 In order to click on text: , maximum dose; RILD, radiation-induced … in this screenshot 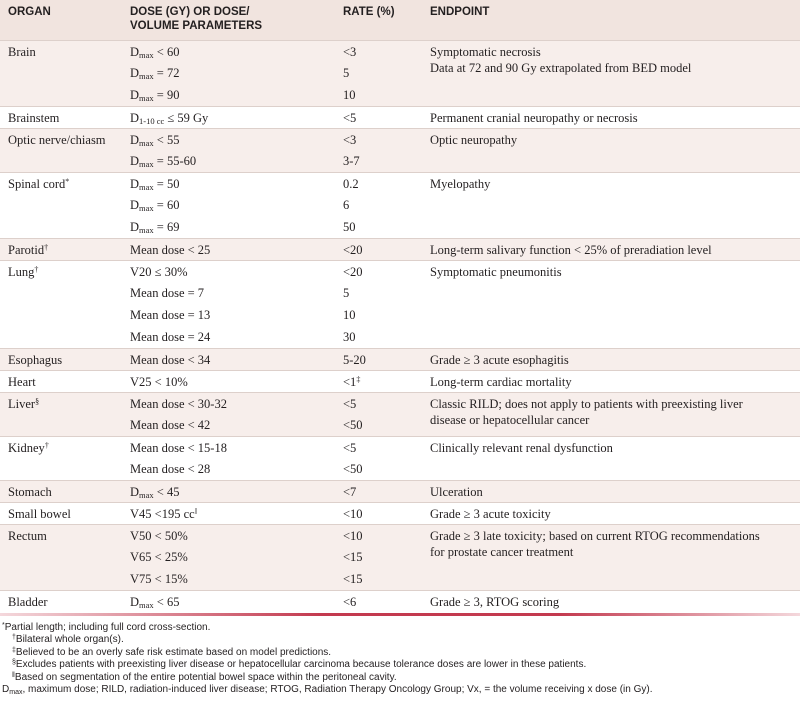, I will do `click(337, 690)`.